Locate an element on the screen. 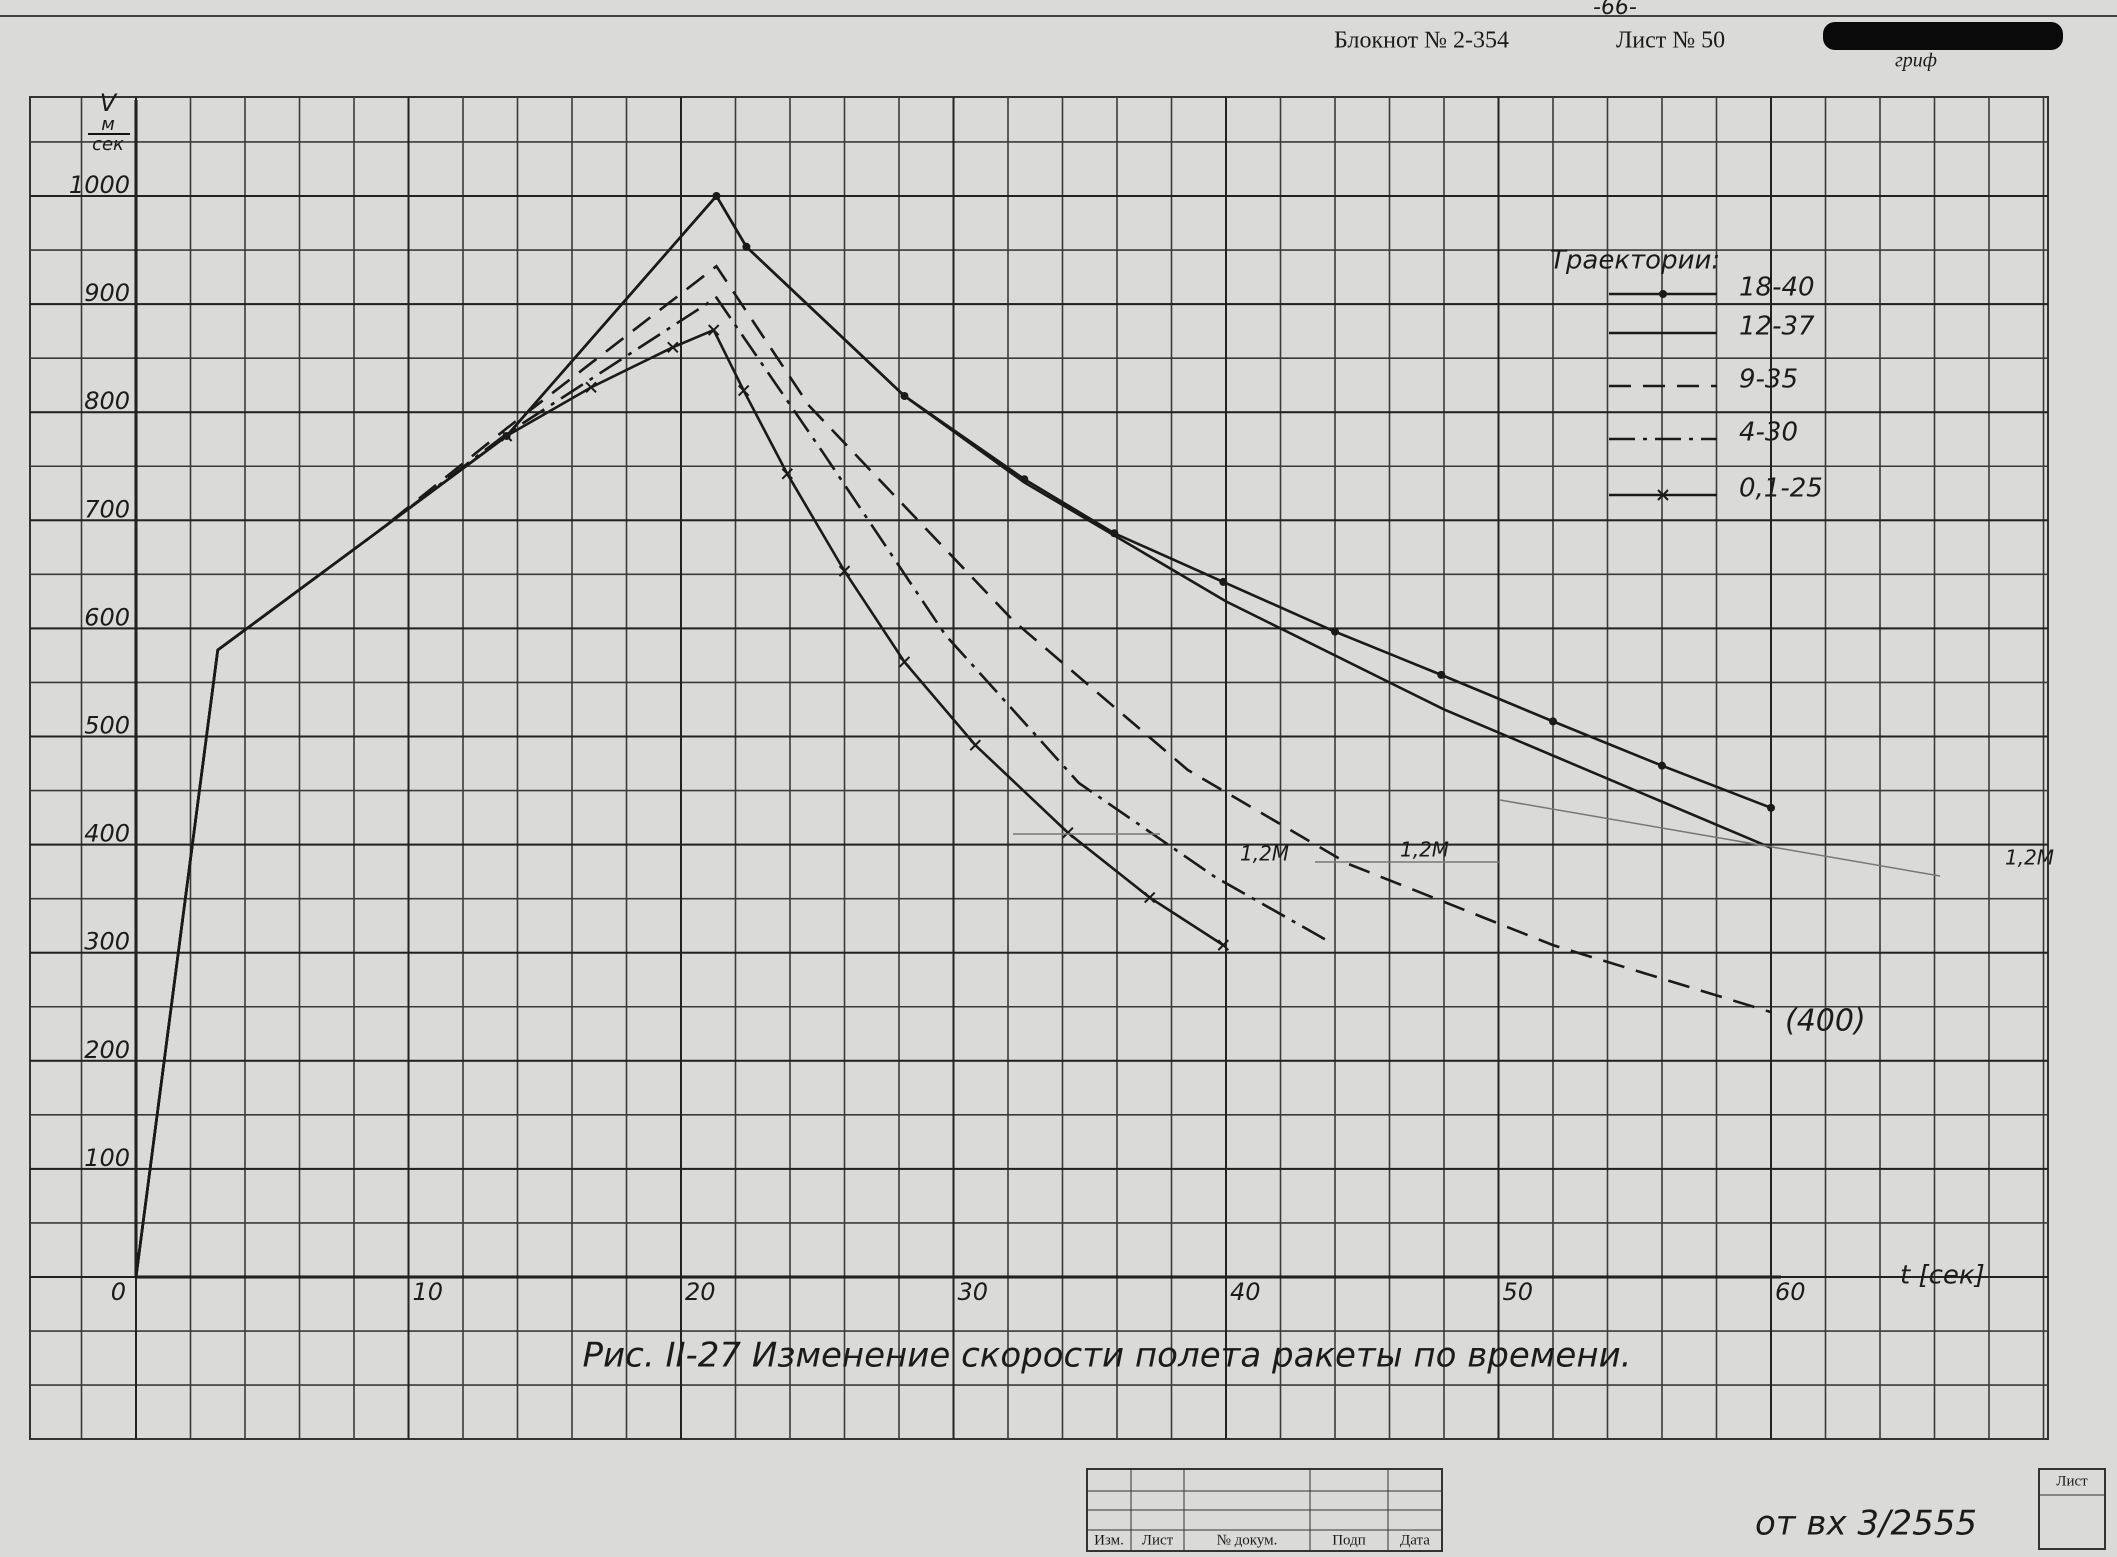 This screenshot has height=1557, width=2117. y-tick-label: 900 is located at coordinates (107, 293).